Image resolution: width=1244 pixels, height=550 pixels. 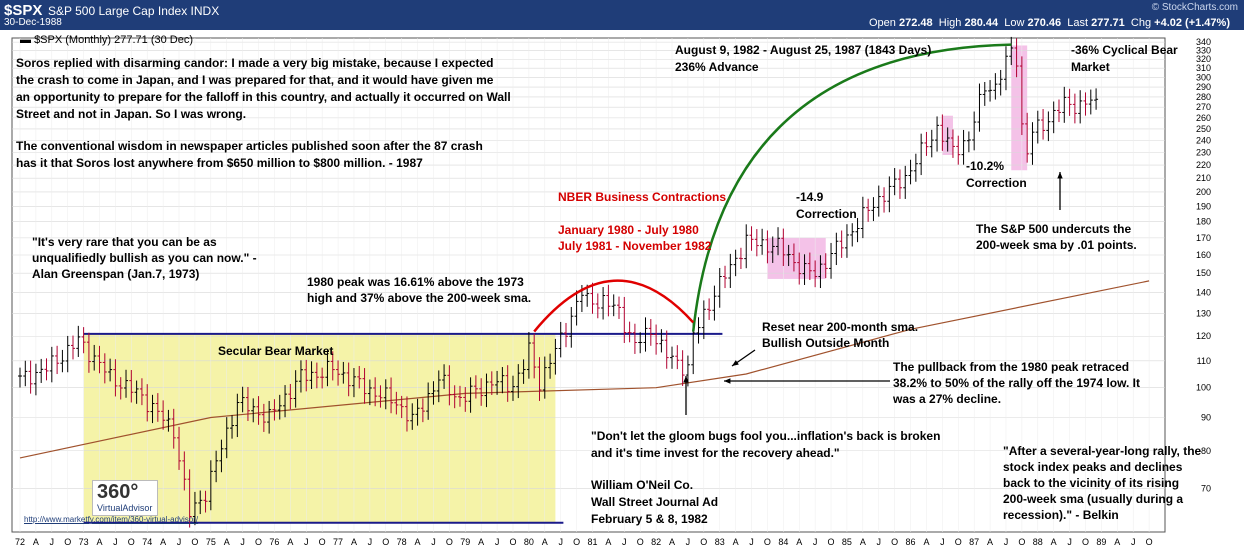 What do you see at coordinates (1101, 542) in the screenshot?
I see `x-tick-label: 89` at bounding box center [1101, 542].